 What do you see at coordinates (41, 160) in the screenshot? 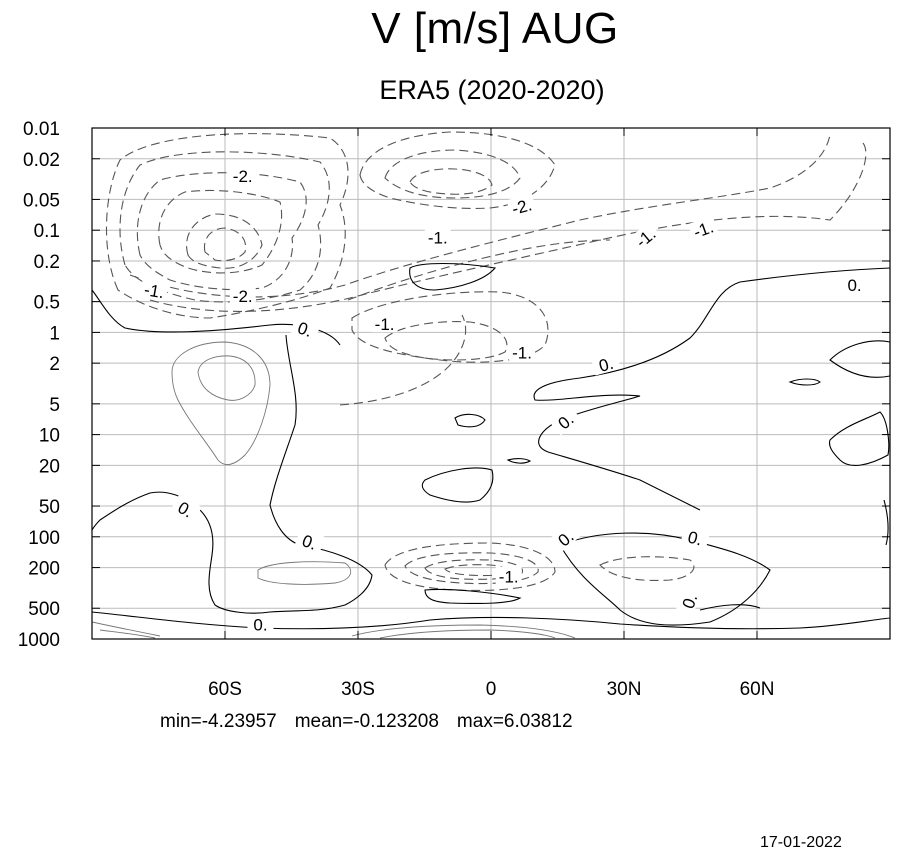
I see `y-tick-label: 0.02` at bounding box center [41, 160].